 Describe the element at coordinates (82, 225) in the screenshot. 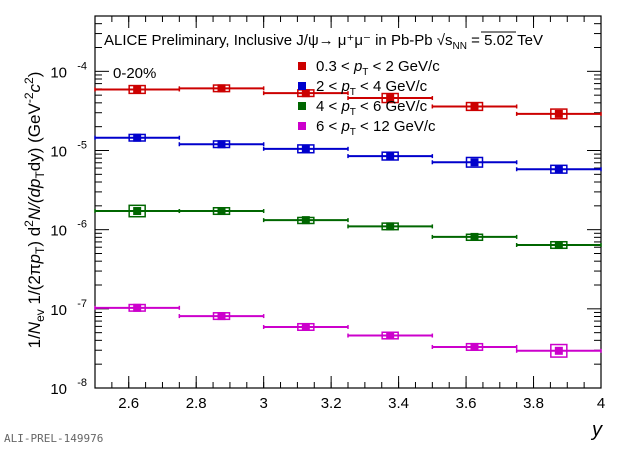

I see `y-tick-exponent: -6` at that location.